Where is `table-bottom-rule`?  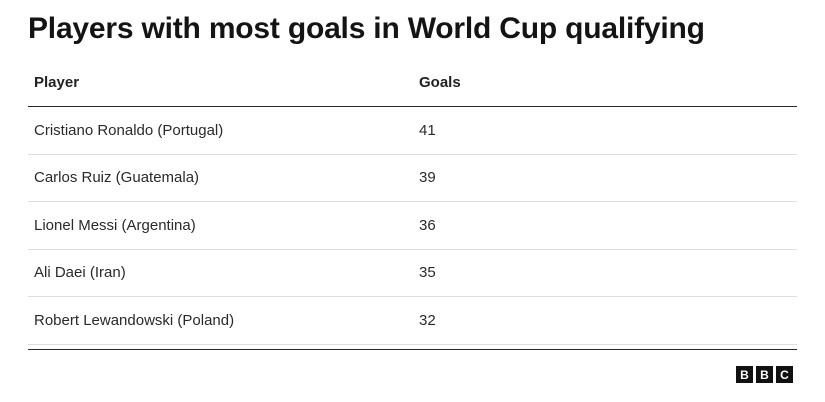 table-bottom-rule is located at coordinates (412, 349).